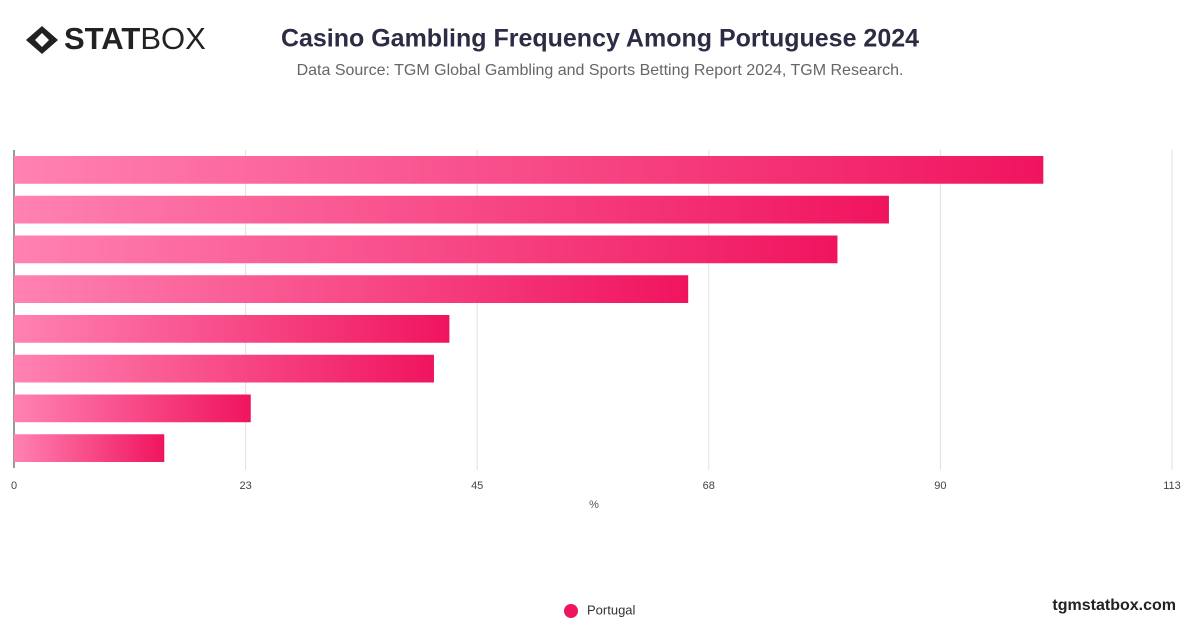 This screenshot has width=1200, height=628. What do you see at coordinates (102, 38) in the screenshot?
I see `logo-bold-text: STAT` at bounding box center [102, 38].